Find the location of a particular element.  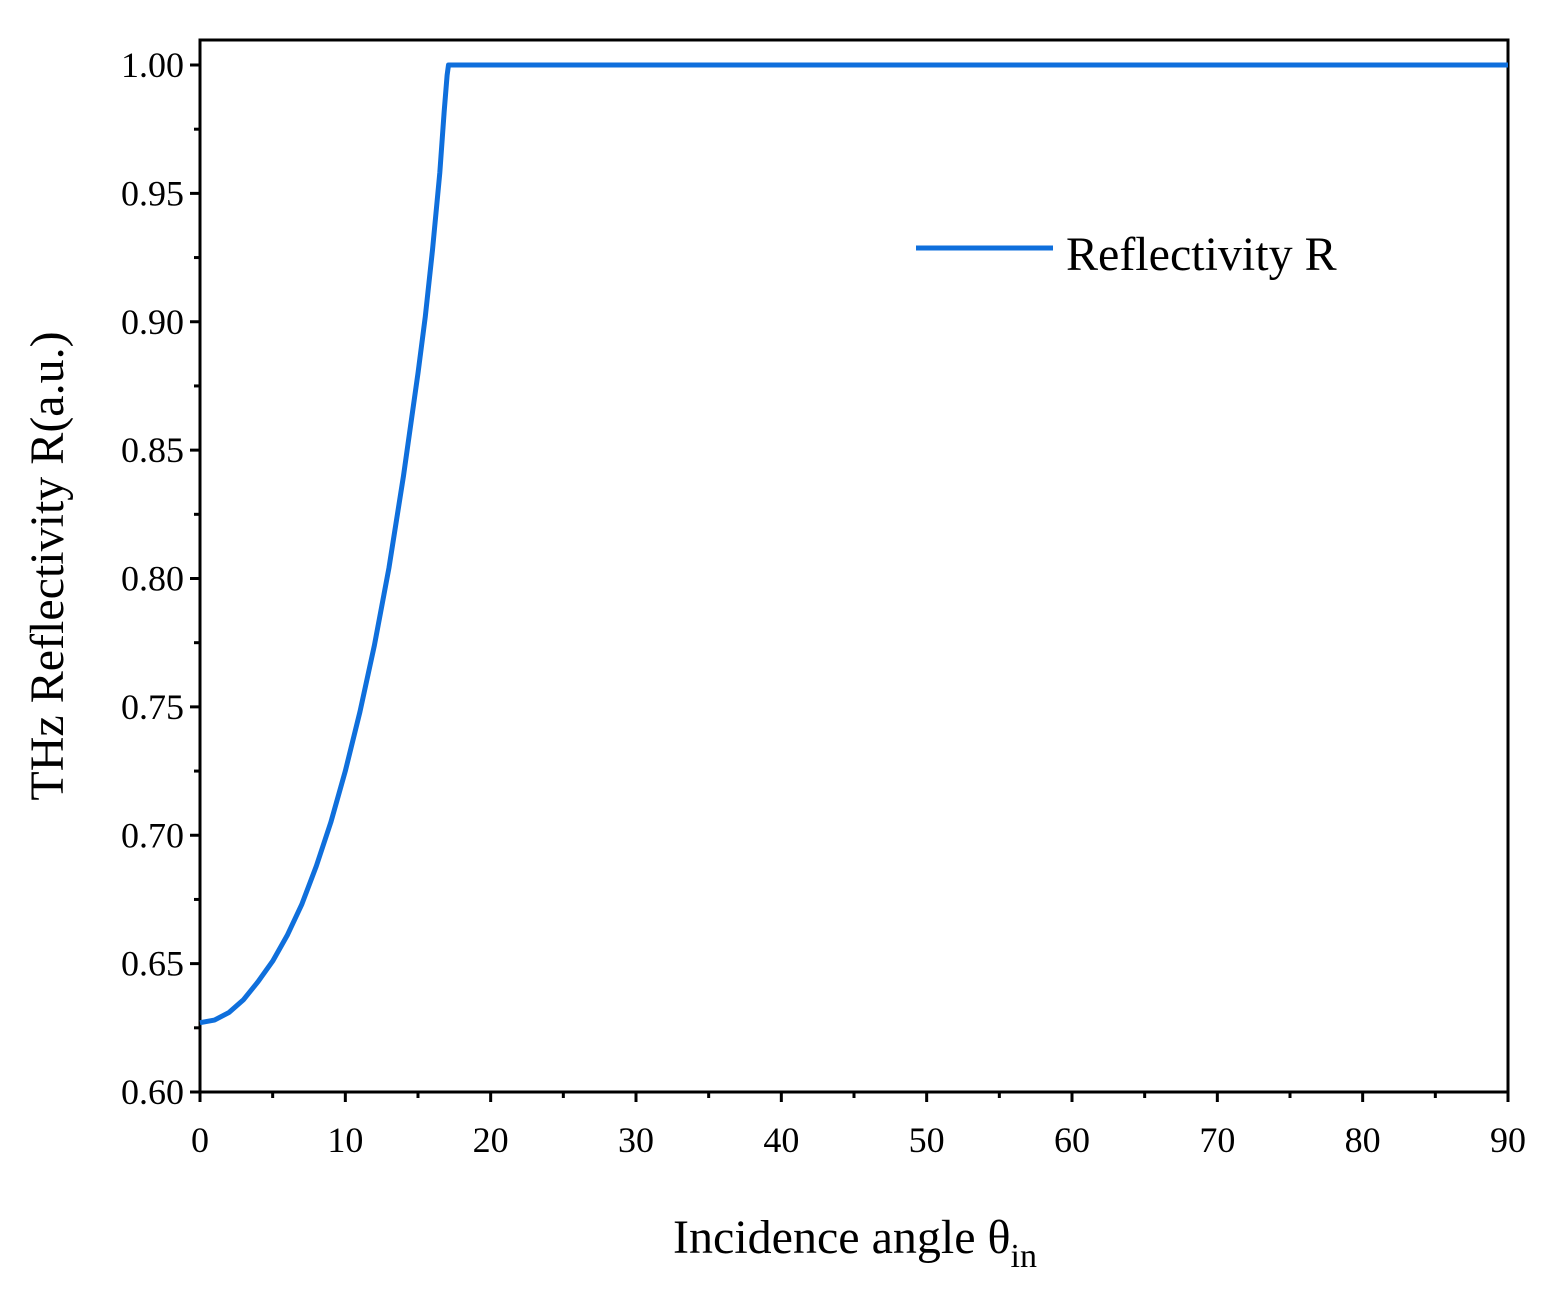

y-axis-title: THz Reflectivity R(a.u.) is located at coordinates (47, 565).